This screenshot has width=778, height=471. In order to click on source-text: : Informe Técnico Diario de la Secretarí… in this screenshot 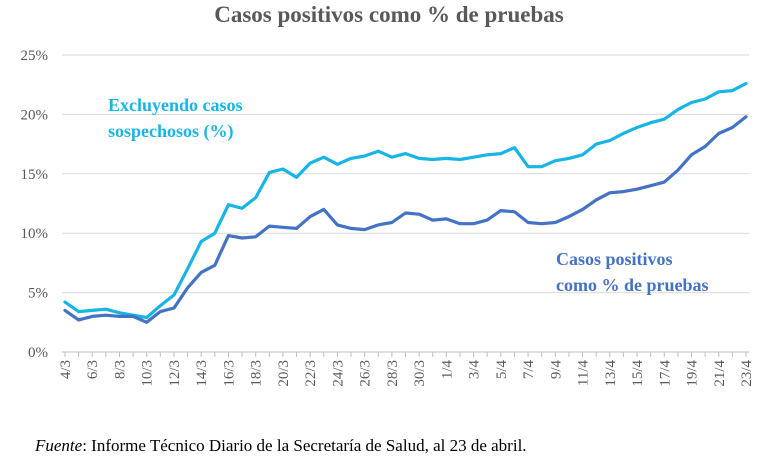, I will do `click(304, 445)`.